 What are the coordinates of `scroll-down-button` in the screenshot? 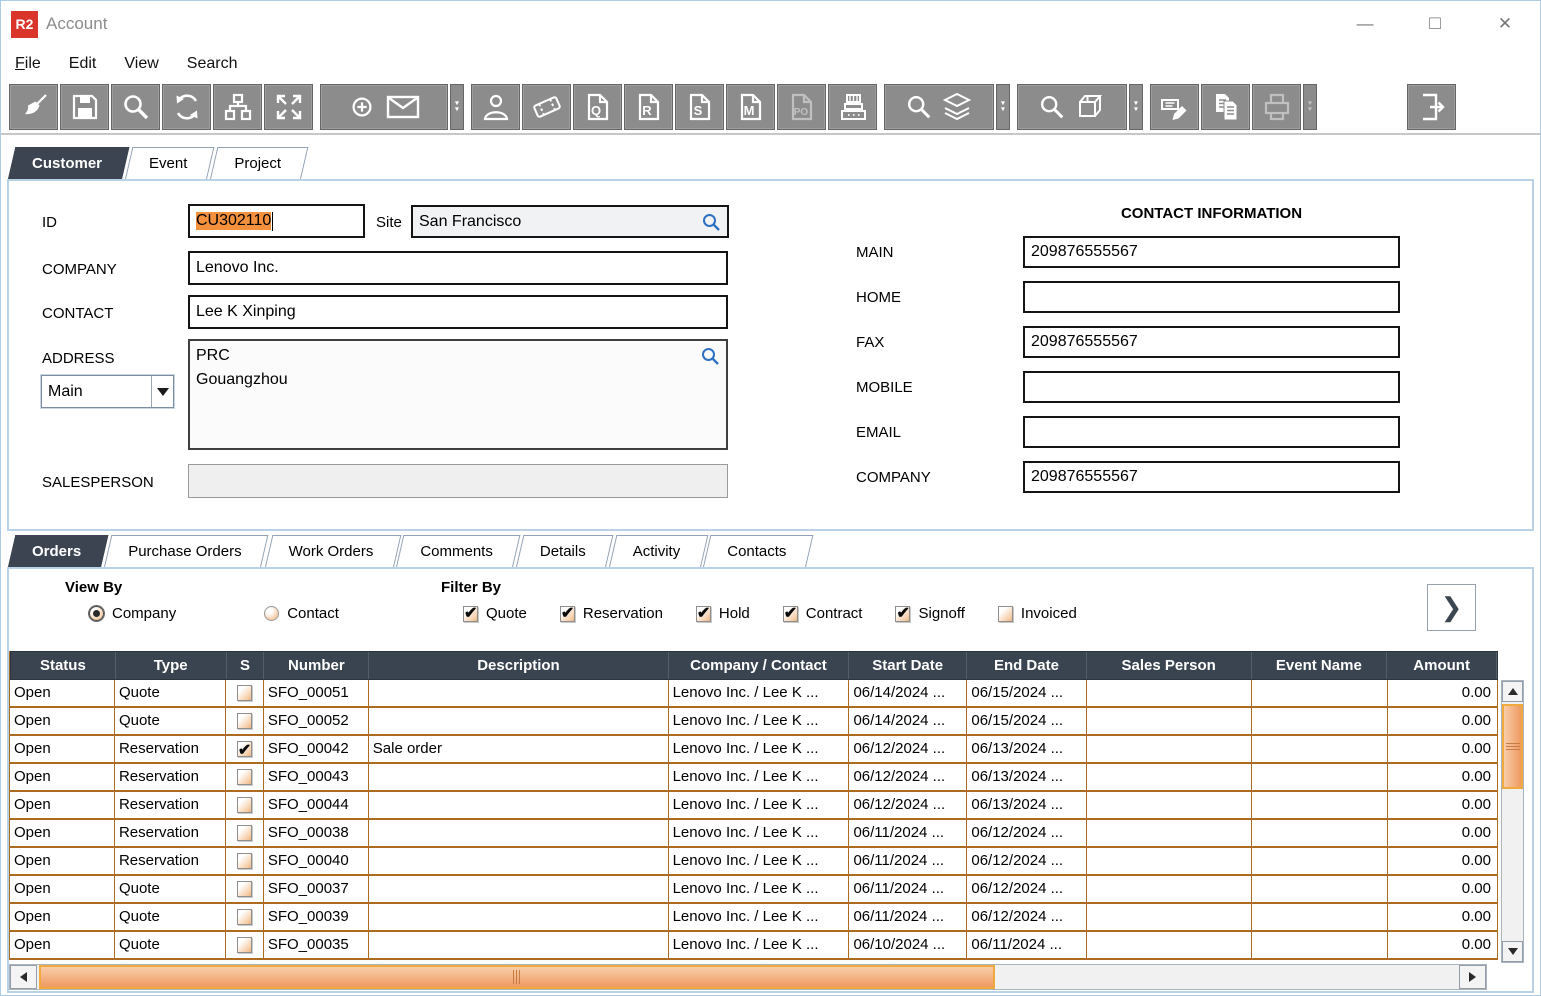 It's located at (1512, 951).